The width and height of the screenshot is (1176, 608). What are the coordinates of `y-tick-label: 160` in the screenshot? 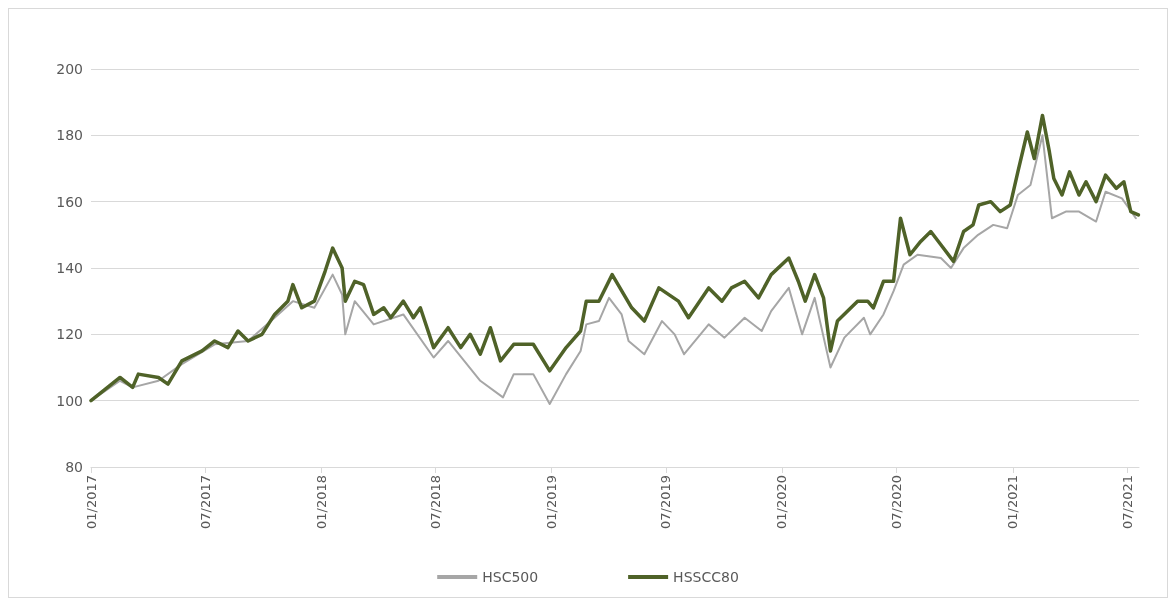 It's located at (69, 201).